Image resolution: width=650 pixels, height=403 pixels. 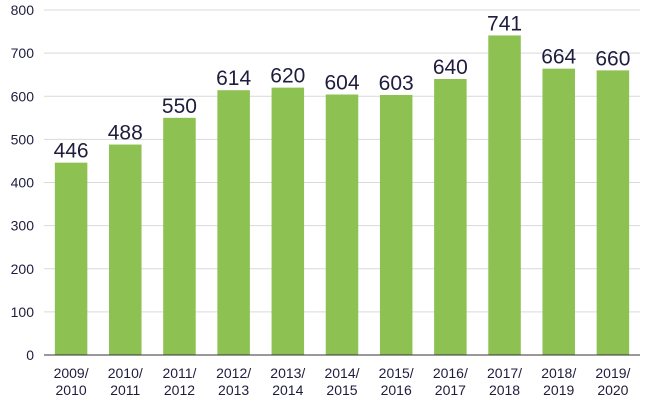 What do you see at coordinates (179, 106) in the screenshot?
I see `data-label: 550` at bounding box center [179, 106].